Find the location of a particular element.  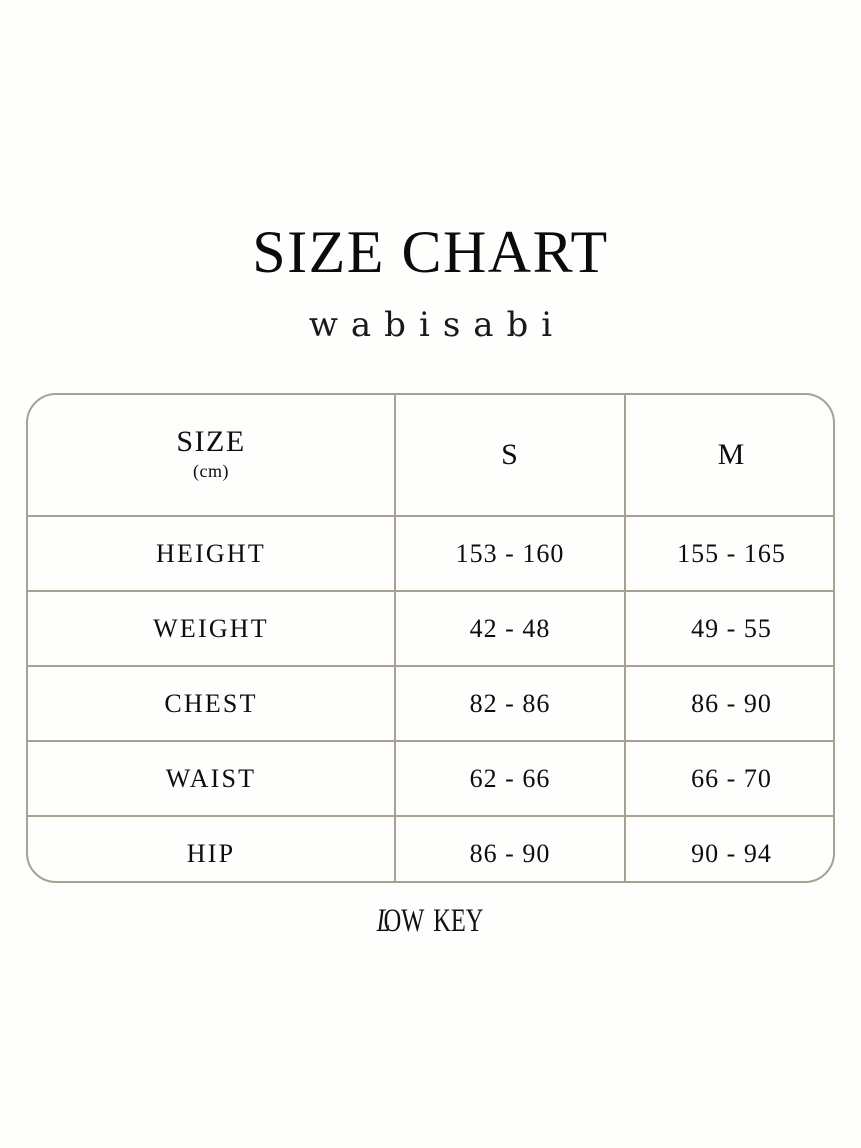

table-row: WEIGHT 42 - 48 49 - 55 is located at coordinates (430, 628).